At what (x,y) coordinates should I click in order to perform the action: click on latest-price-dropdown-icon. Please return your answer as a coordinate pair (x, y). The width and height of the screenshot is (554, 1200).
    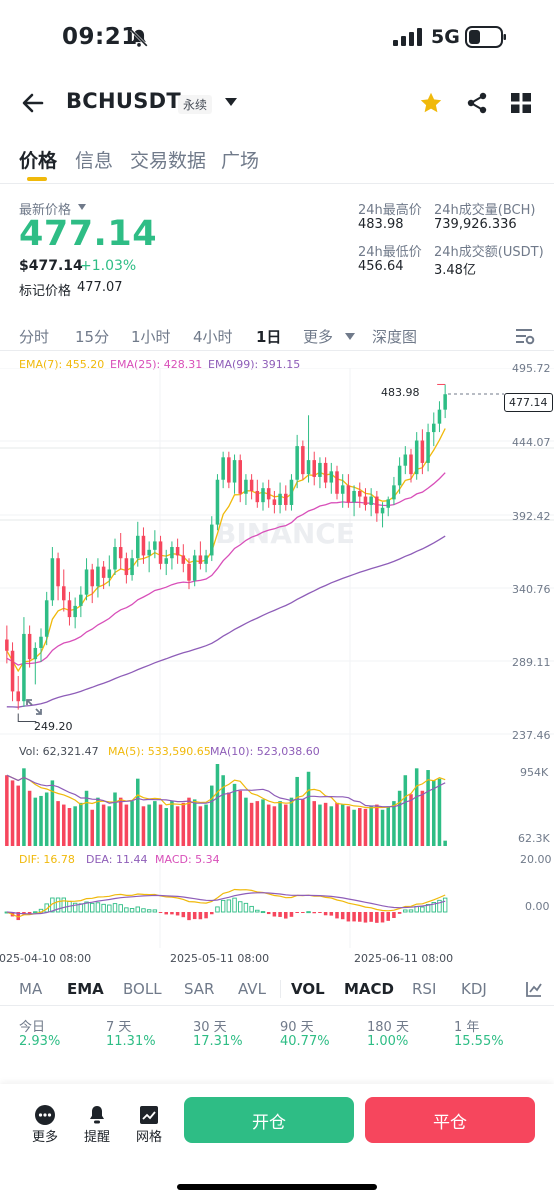
    Looking at the image, I should click on (82, 207).